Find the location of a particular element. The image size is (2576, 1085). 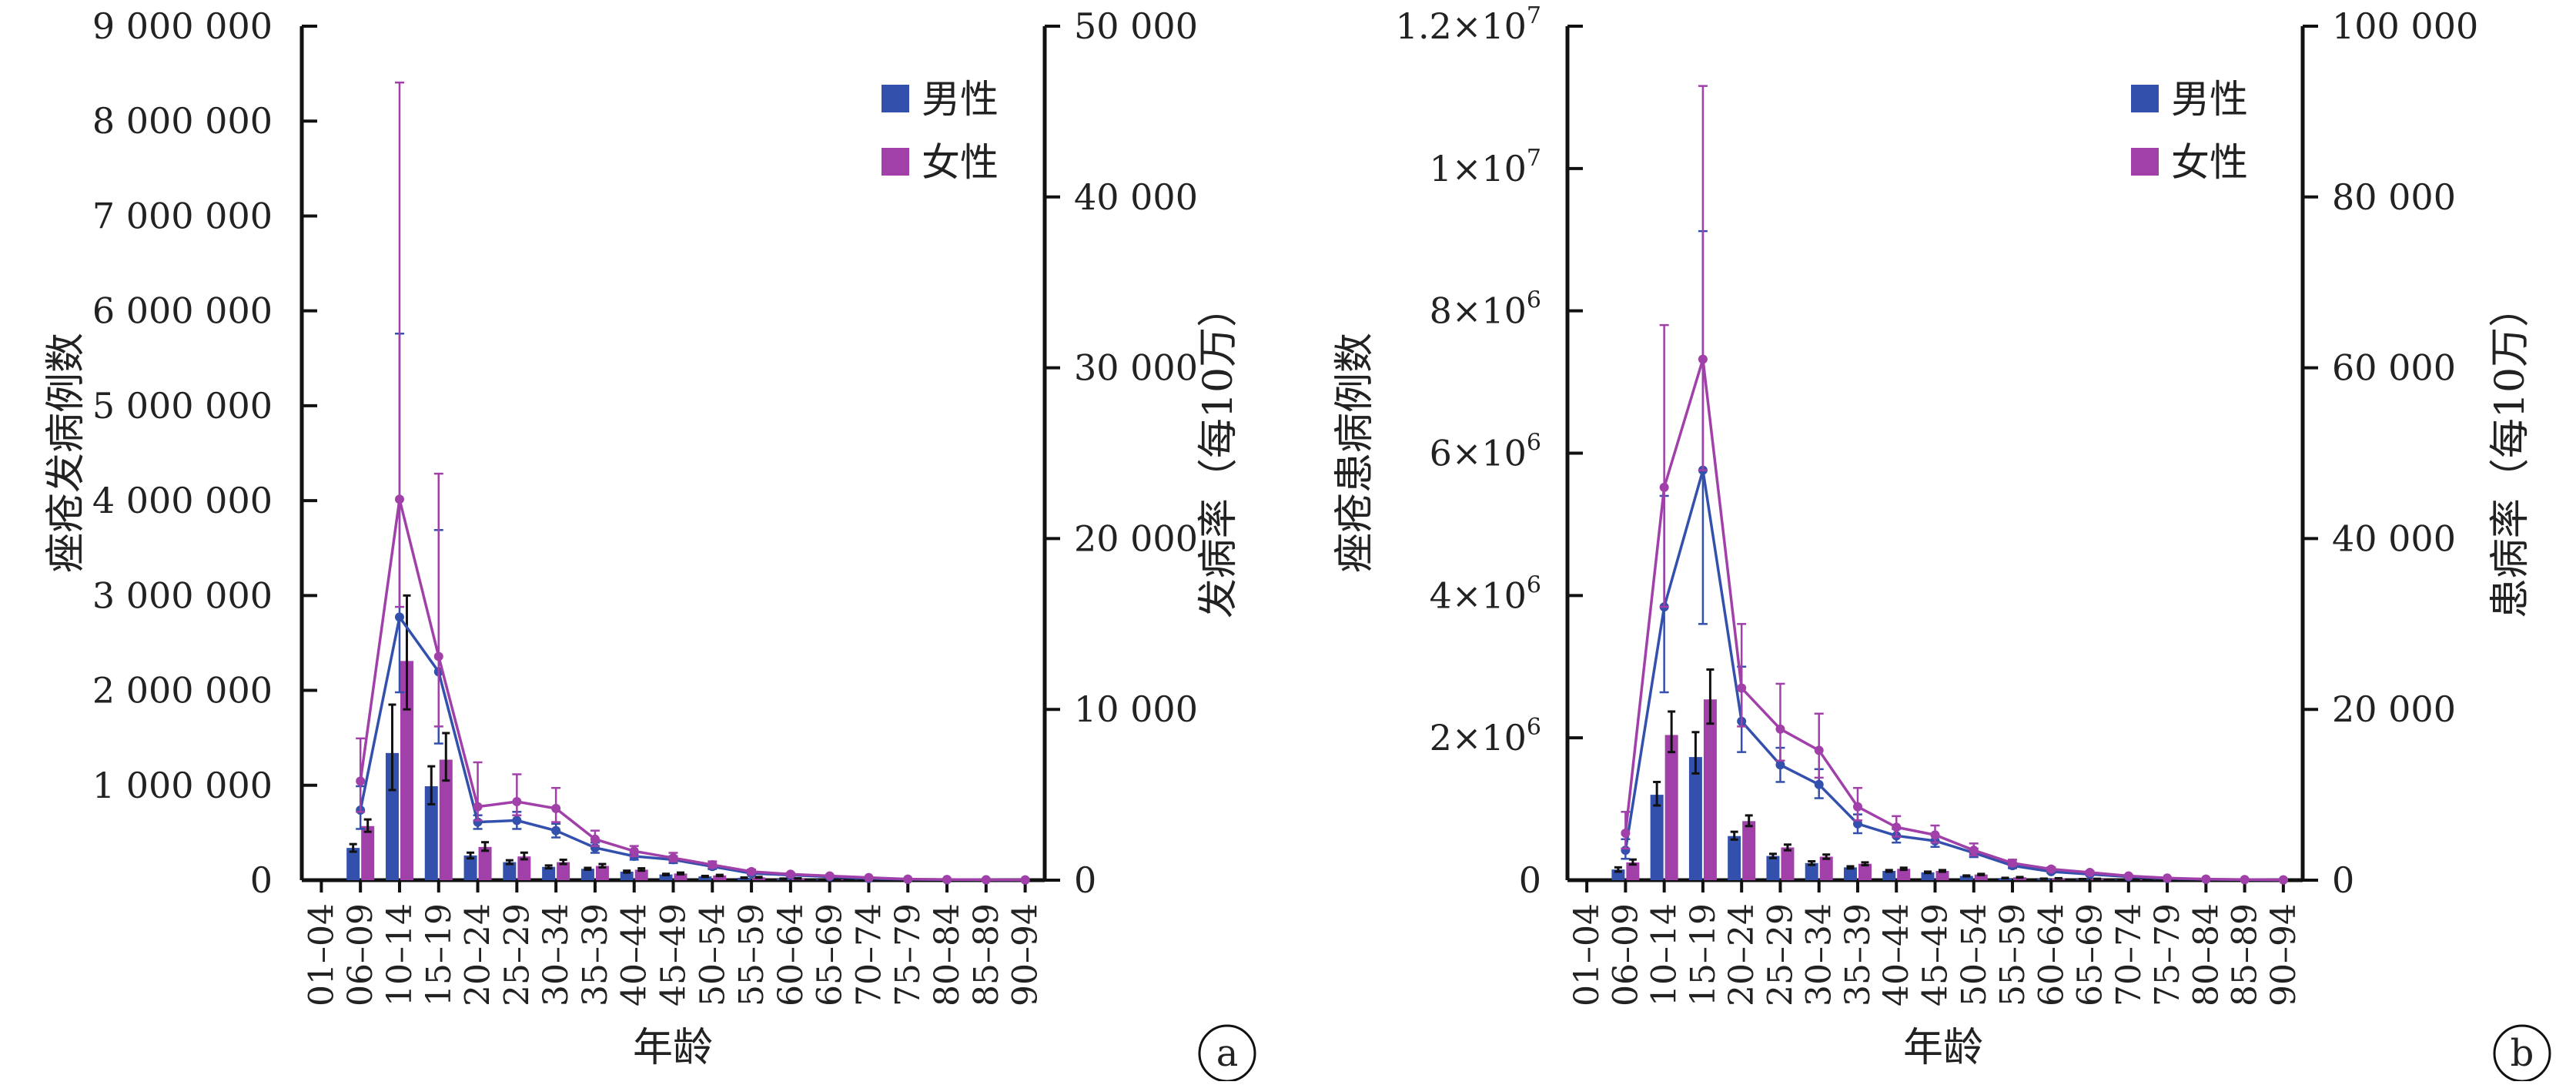

legend-label: 男性 is located at coordinates (2209, 99).